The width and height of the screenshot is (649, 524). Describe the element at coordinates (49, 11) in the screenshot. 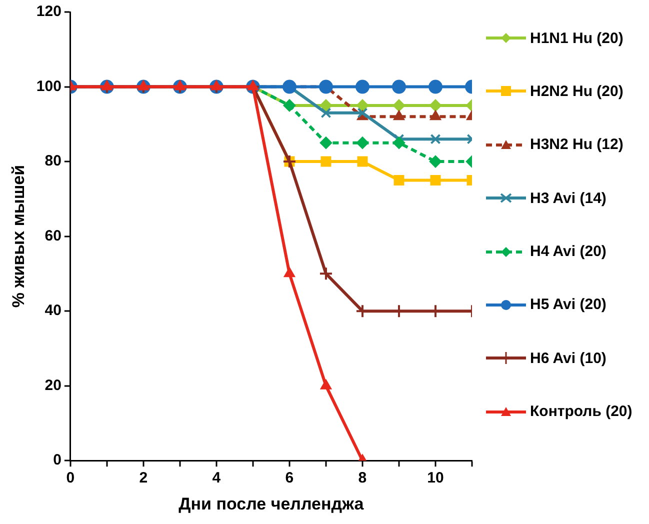

I see `y-tick-label: 120` at that location.